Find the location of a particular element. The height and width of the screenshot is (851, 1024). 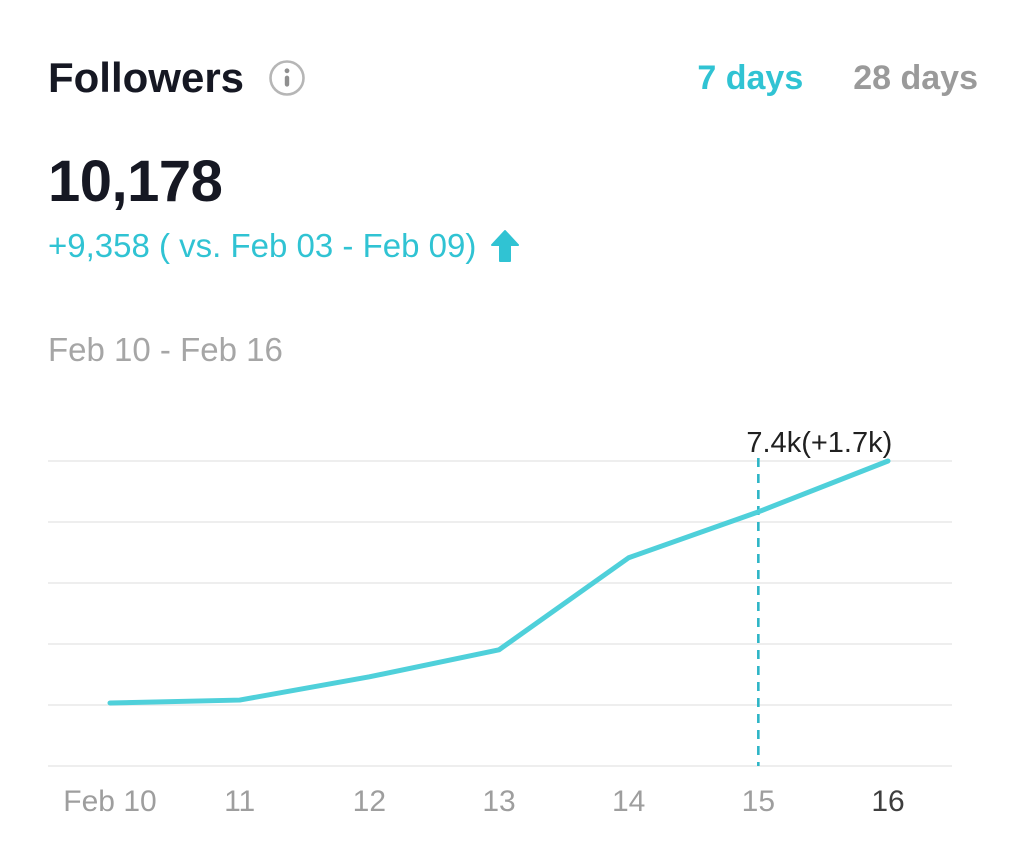

x-tick-label: 14 is located at coordinates (628, 801).